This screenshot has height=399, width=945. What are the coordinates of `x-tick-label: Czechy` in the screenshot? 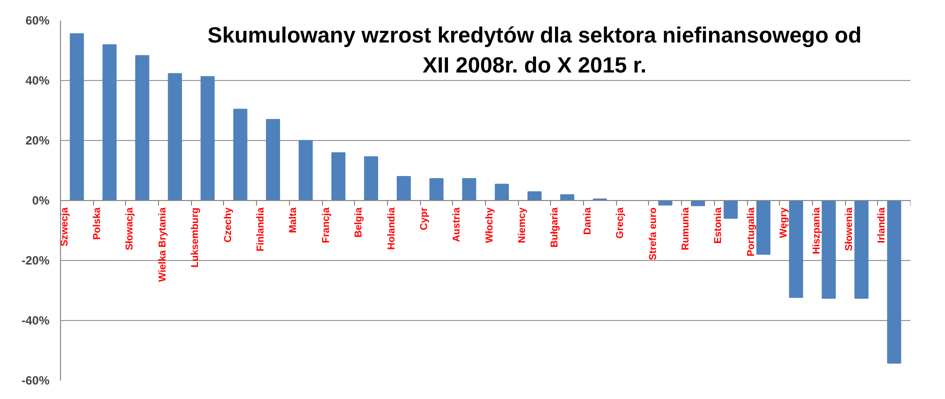 It's located at (228, 225).